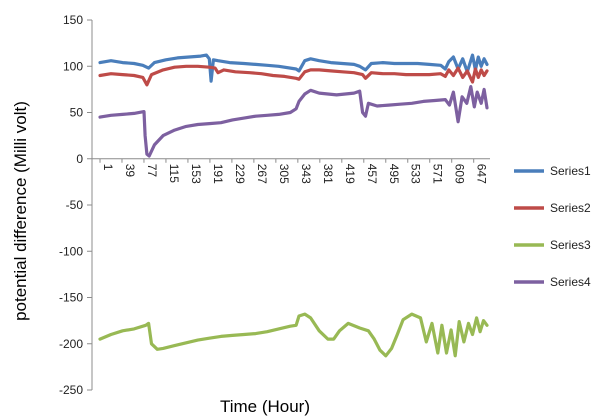  Describe the element at coordinates (416, 174) in the screenshot. I see `x-tick-label: 533` at that location.